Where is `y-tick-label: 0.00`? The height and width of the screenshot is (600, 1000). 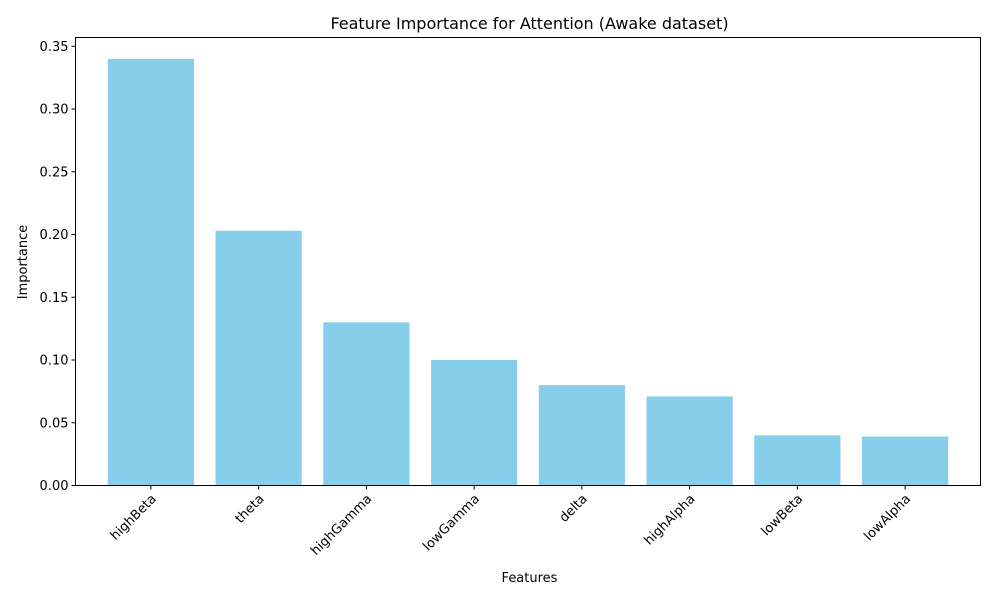
y-tick-label: 0.00 is located at coordinates (54, 486).